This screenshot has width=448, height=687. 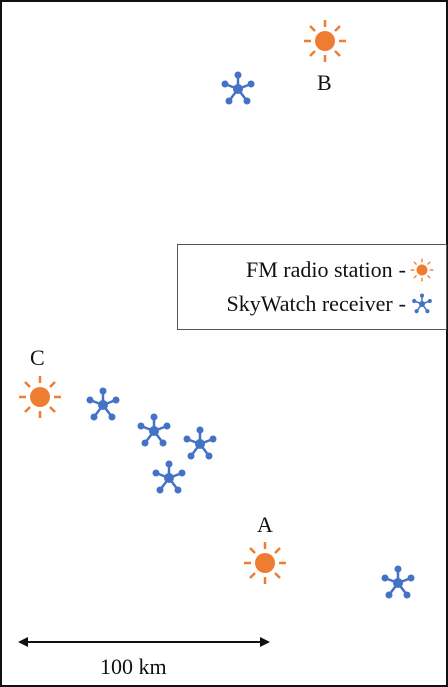 What do you see at coordinates (422, 303) in the screenshot?
I see `skywatch-receiver-icon` at bounding box center [422, 303].